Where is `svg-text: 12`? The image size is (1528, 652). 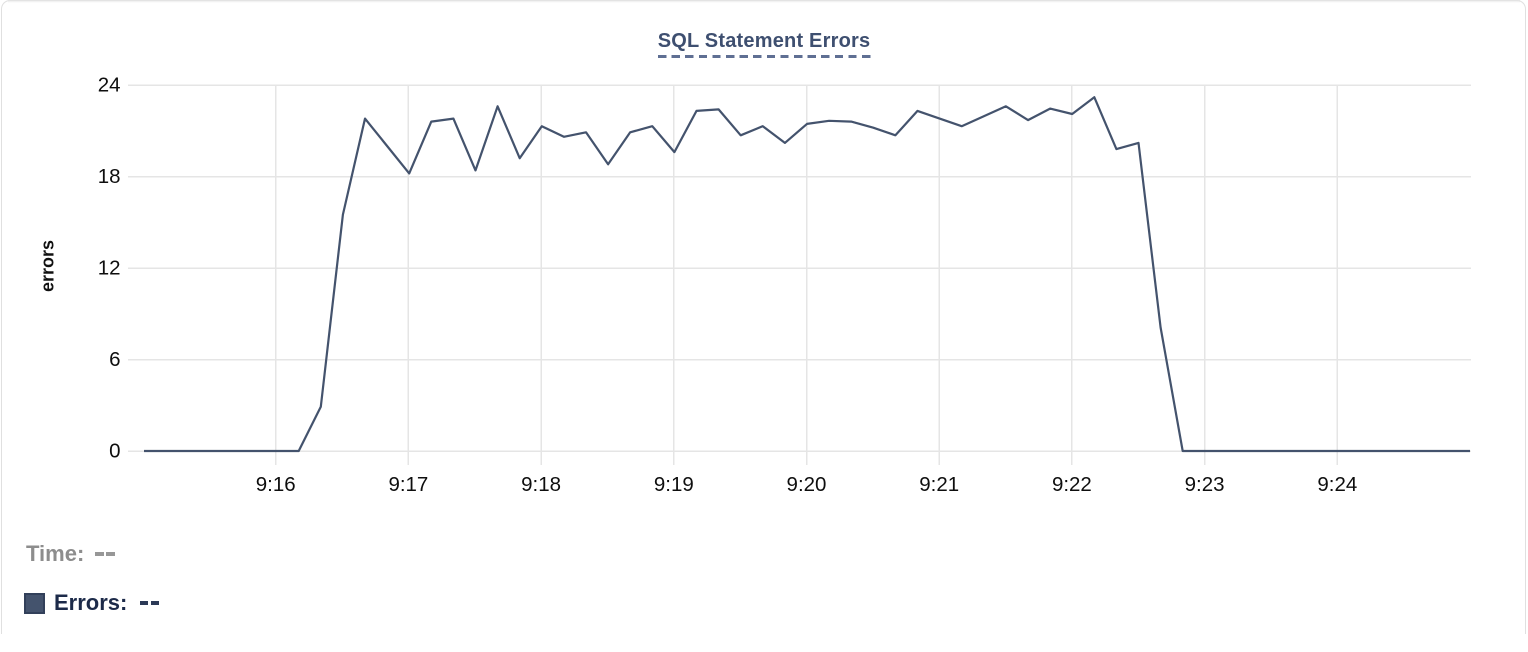 svg-text: 12 is located at coordinates (109, 268).